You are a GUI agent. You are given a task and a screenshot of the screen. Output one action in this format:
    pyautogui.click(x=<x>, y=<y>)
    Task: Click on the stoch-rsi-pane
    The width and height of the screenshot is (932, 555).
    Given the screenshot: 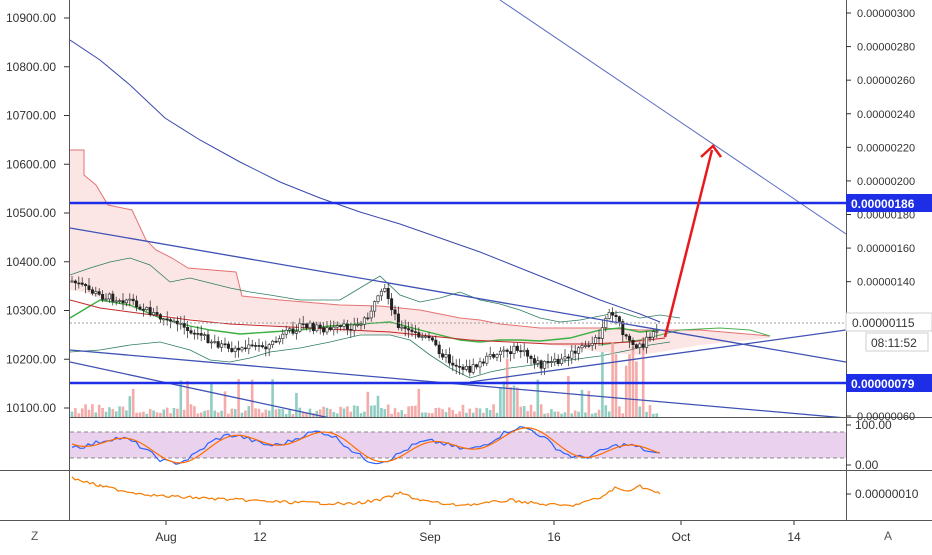 What is the action you would take?
    pyautogui.click(x=458, y=445)
    